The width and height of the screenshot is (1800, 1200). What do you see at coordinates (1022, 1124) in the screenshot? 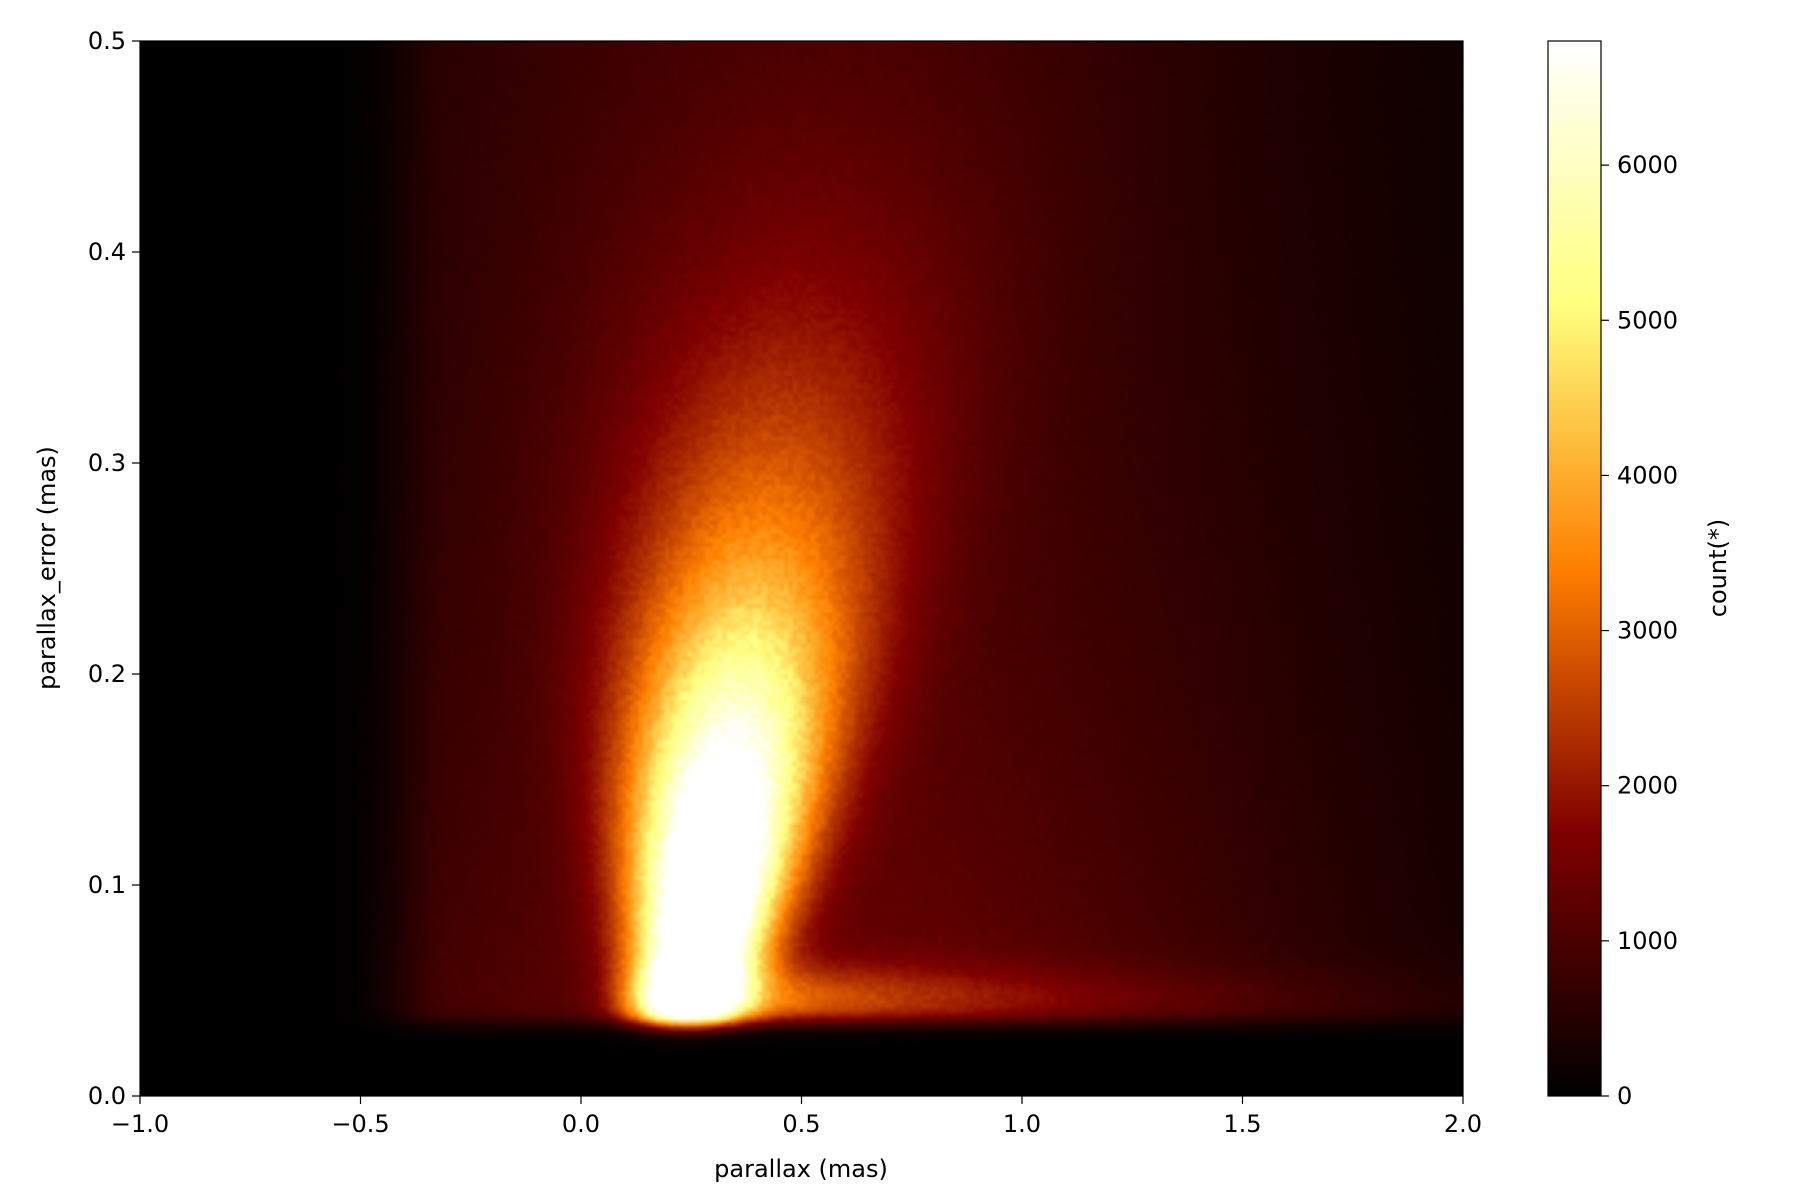
I see `x-tick-label: 1.0` at bounding box center [1022, 1124].